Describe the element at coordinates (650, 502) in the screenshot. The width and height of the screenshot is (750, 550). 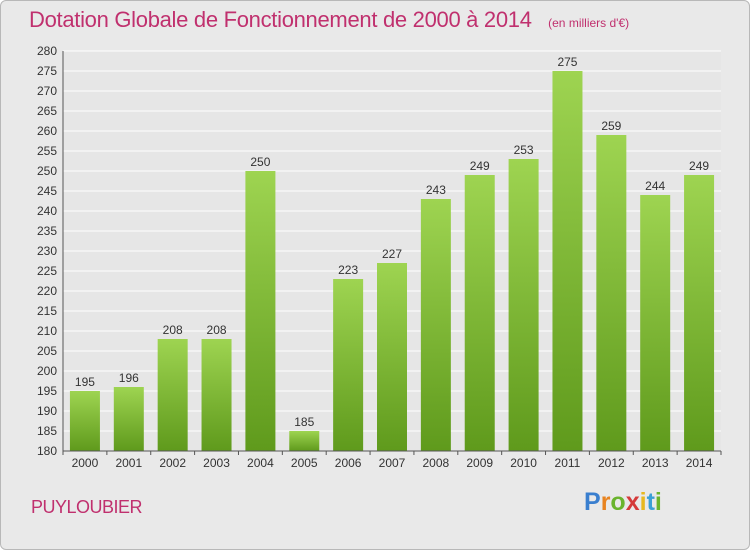
I see `logo-letter: t` at that location.